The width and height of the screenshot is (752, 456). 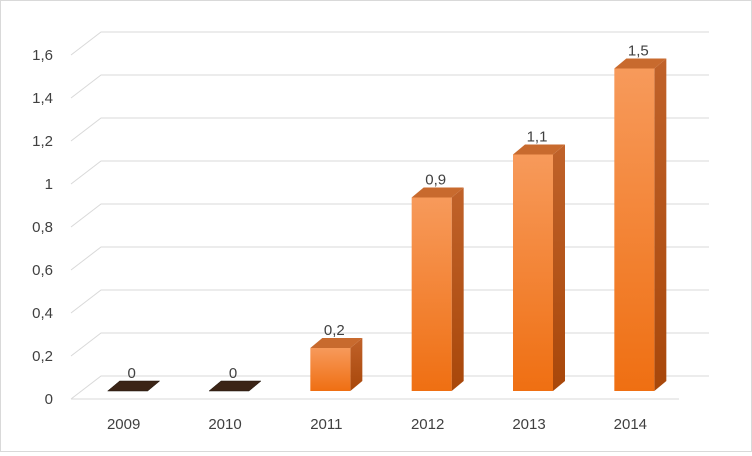 I want to click on x-tick-label: 2012, so click(x=427, y=424).